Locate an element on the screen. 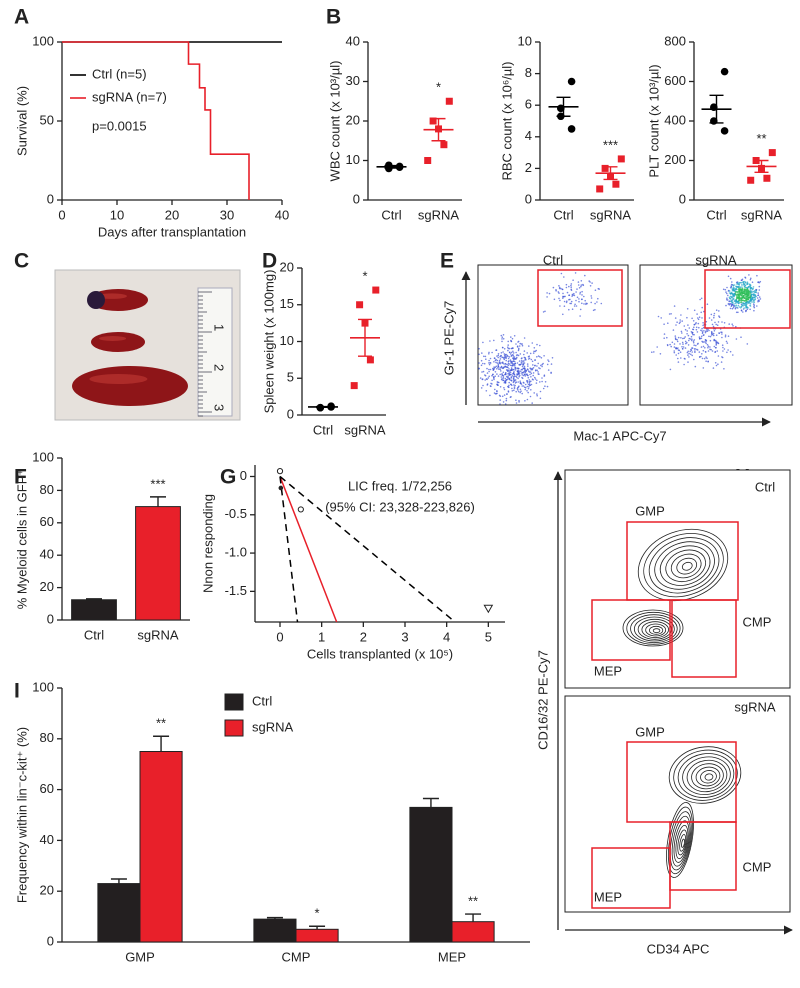 This screenshot has width=800, height=988. y-tick-label: -0.5 is located at coordinates (236, 513).